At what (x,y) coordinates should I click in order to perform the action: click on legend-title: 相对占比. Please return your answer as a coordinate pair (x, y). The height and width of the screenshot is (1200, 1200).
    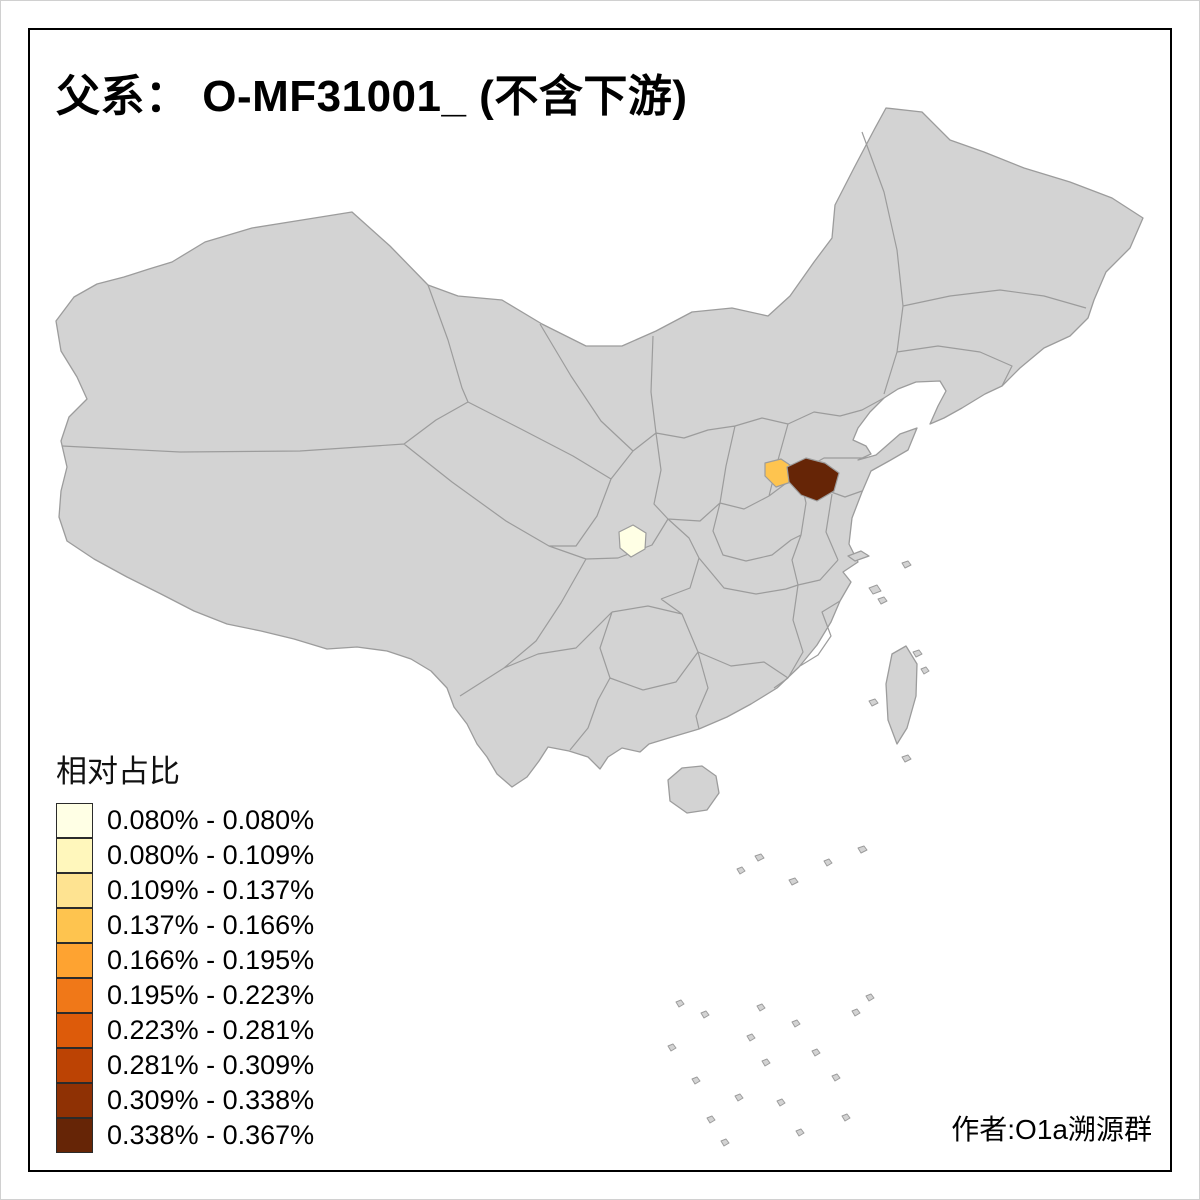
    Looking at the image, I should click on (118, 771).